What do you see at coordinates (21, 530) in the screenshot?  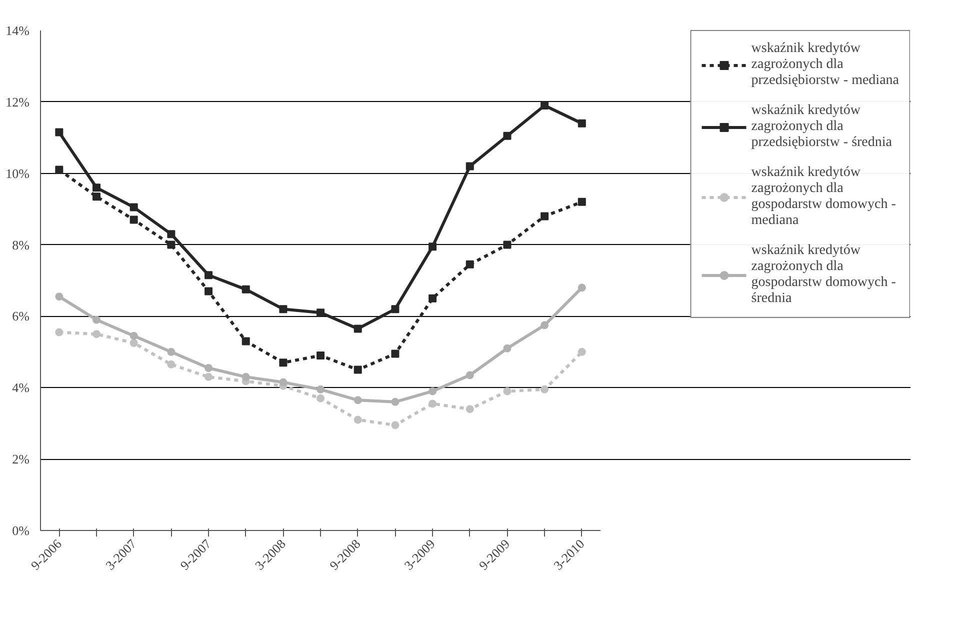 I see `y-tick-label: 0%` at bounding box center [21, 530].